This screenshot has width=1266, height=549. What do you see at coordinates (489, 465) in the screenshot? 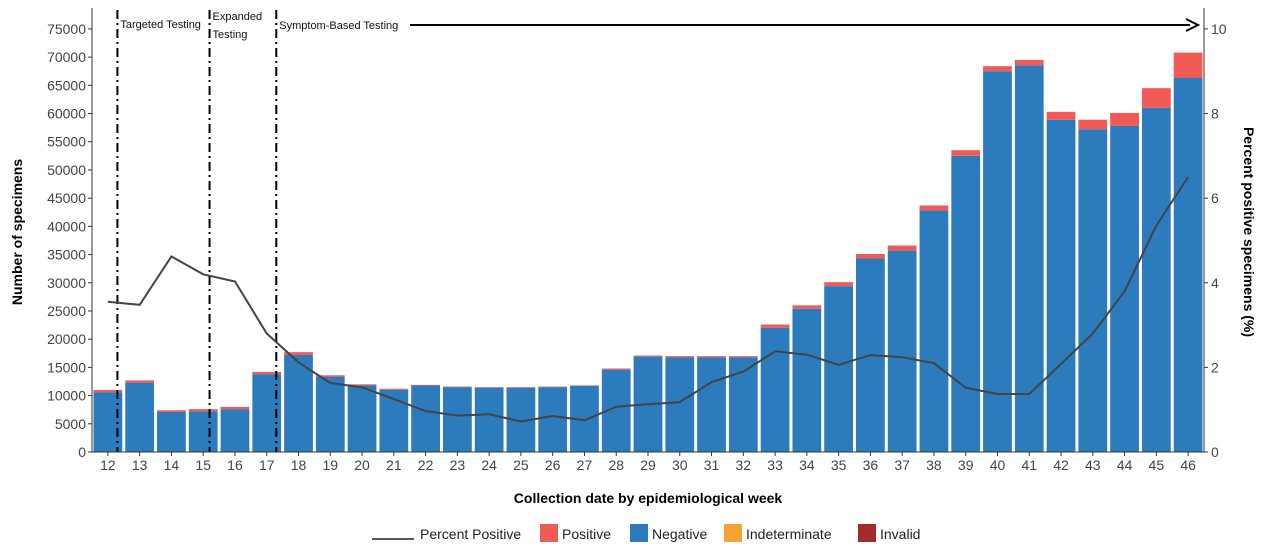
I see `x-tick-label: 24` at bounding box center [489, 465].